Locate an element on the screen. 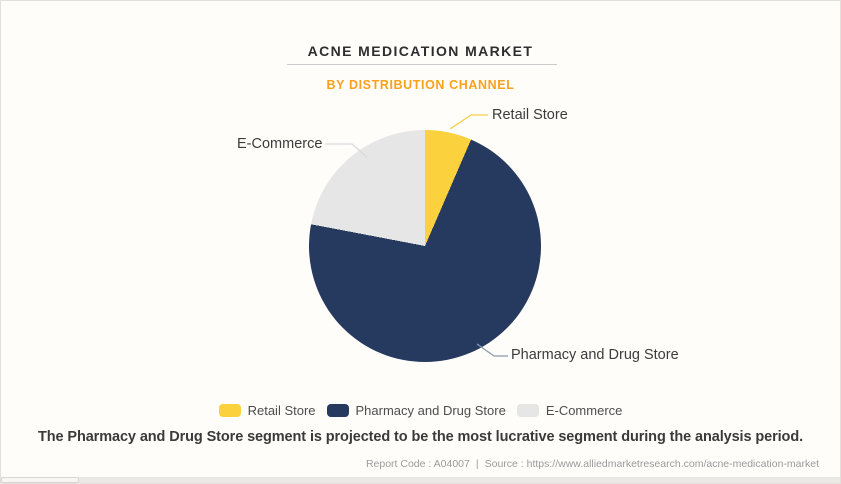 Image resolution: width=841 pixels, height=484 pixels. retail-store-leader-line is located at coordinates (468, 122).